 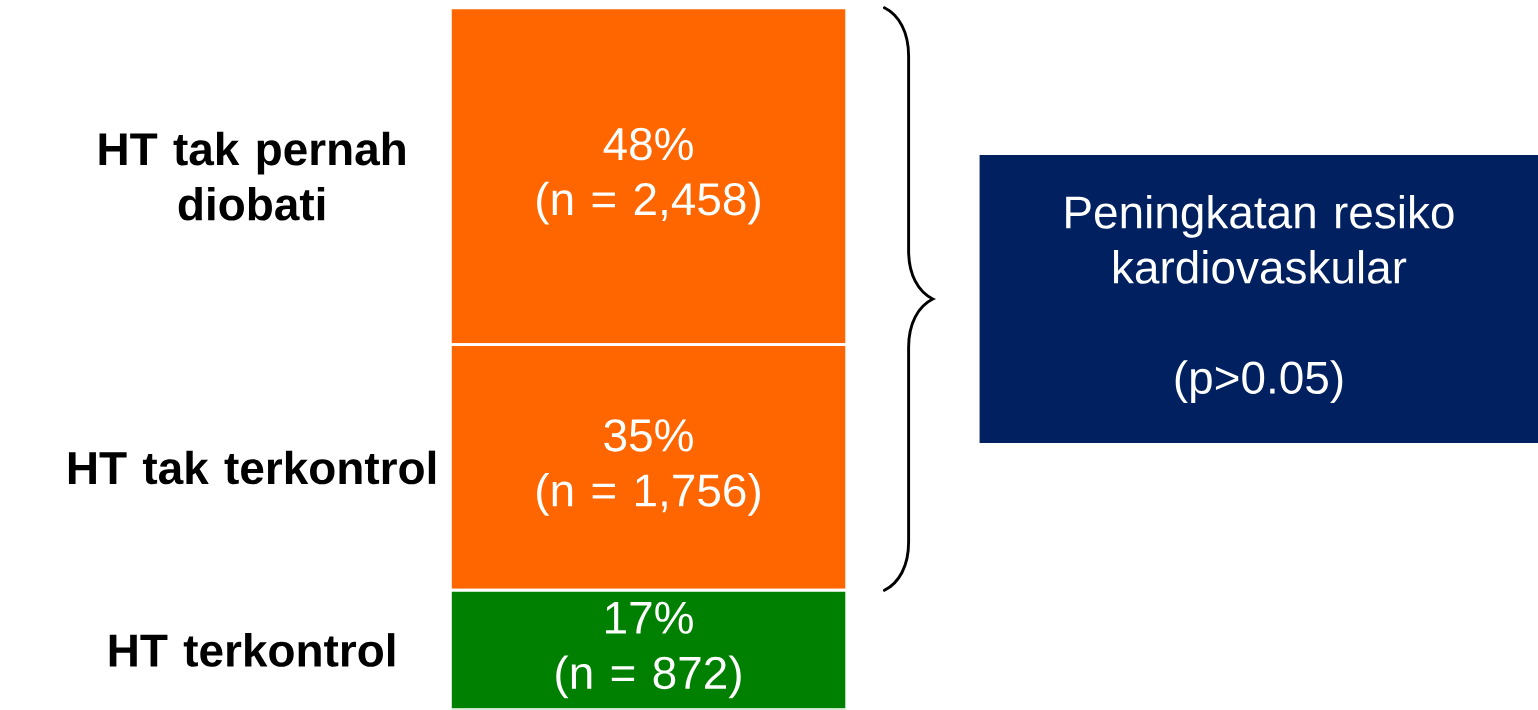 I want to click on series-label: HT terkontrol, so click(x=252, y=650).